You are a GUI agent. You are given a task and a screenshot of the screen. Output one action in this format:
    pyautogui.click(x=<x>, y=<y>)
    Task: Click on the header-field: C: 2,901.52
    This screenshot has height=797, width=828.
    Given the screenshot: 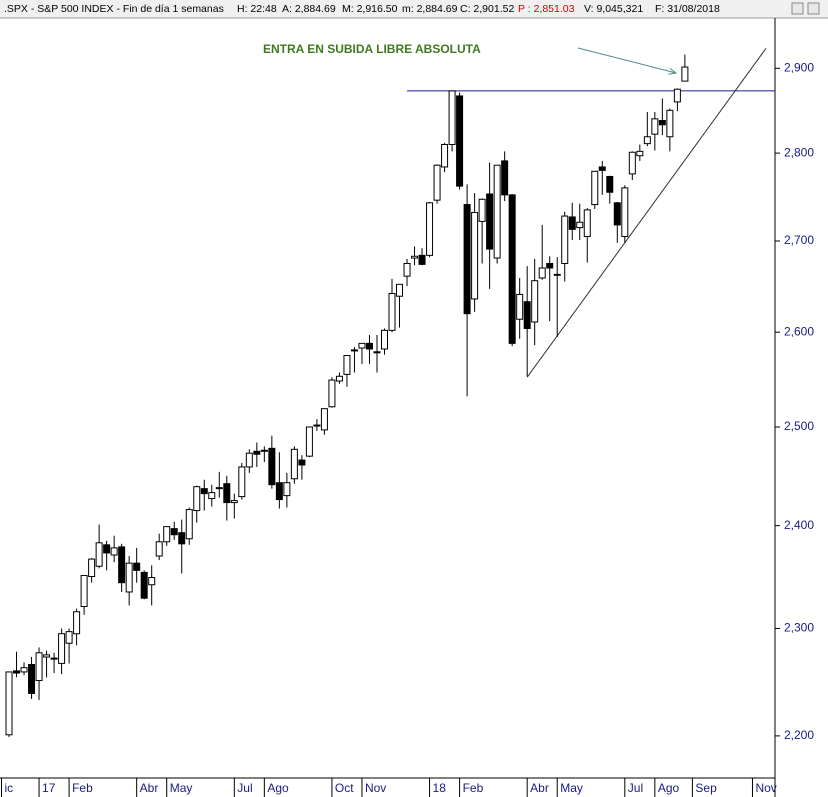 What is the action you would take?
    pyautogui.click(x=487, y=9)
    